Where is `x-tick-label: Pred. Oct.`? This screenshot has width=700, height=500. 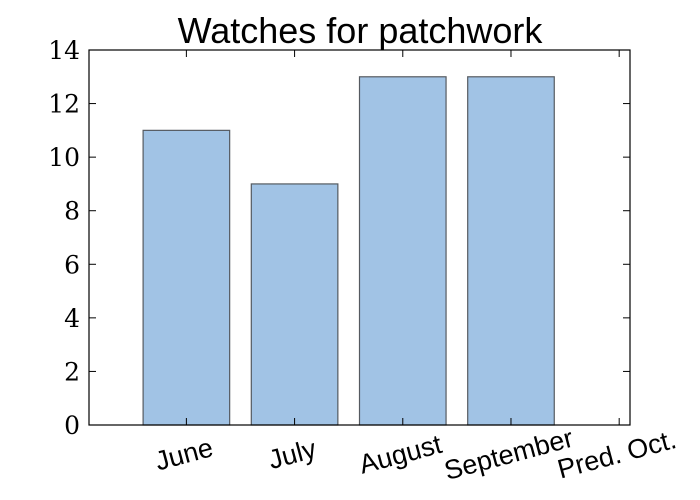 x-tick-label: Pred. Oct. is located at coordinates (616, 454).